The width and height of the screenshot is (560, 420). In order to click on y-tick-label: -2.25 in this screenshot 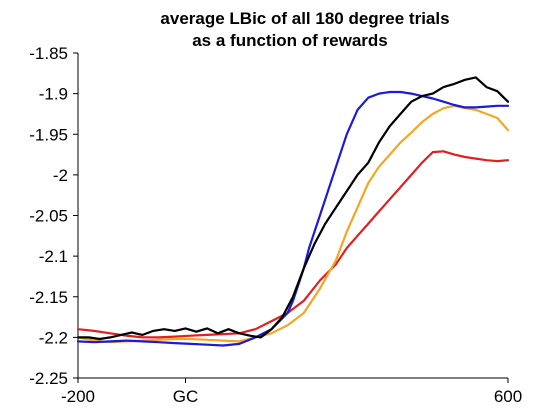, I will do `click(48, 378)`.